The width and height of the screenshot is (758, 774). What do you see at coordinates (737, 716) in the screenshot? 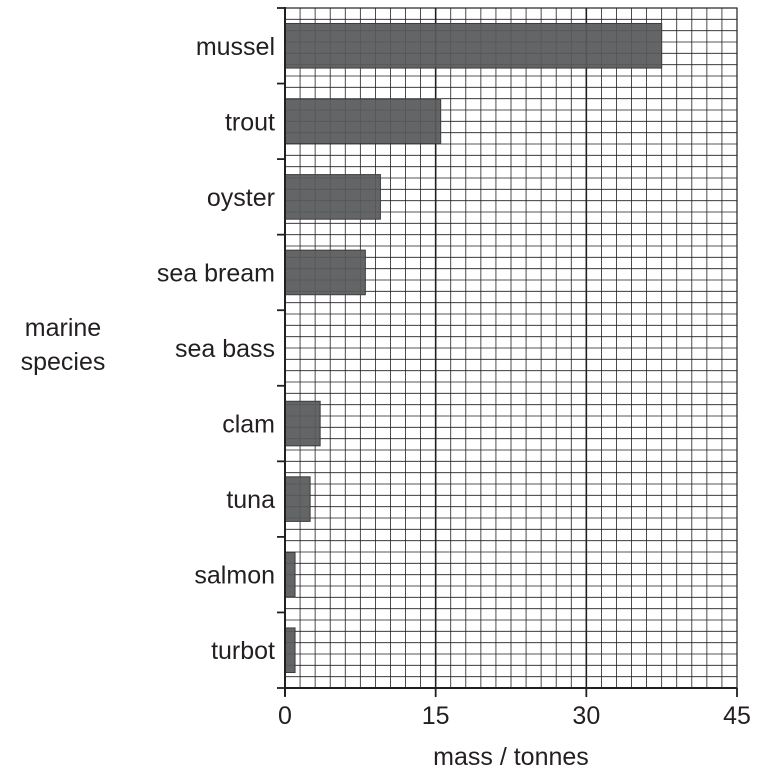
I see `x-tick-label: 45` at bounding box center [737, 716].